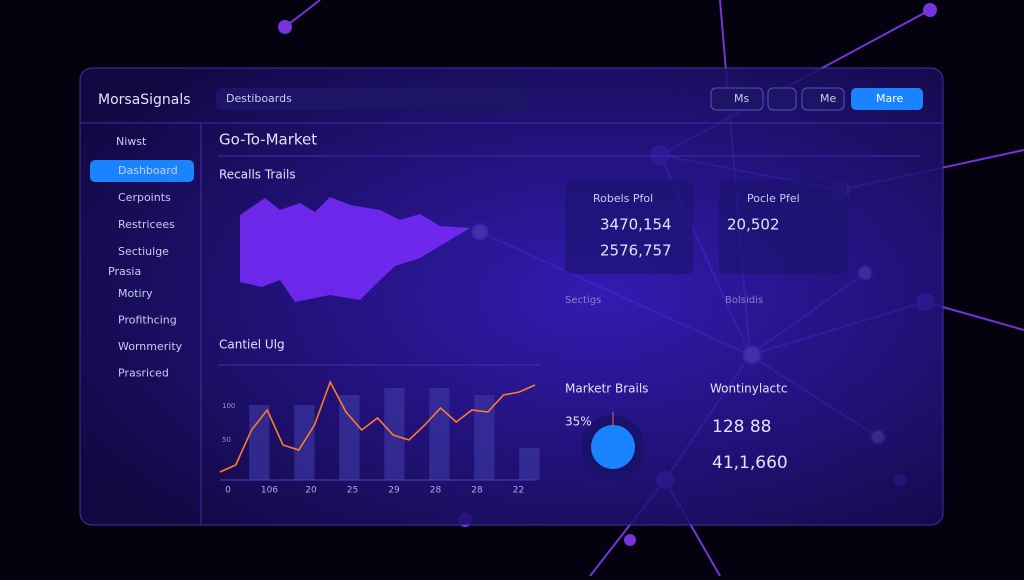 This screenshot has height=580, width=1024. What do you see at coordinates (583, 300) in the screenshot?
I see `card-foot: Sectigs` at bounding box center [583, 300].